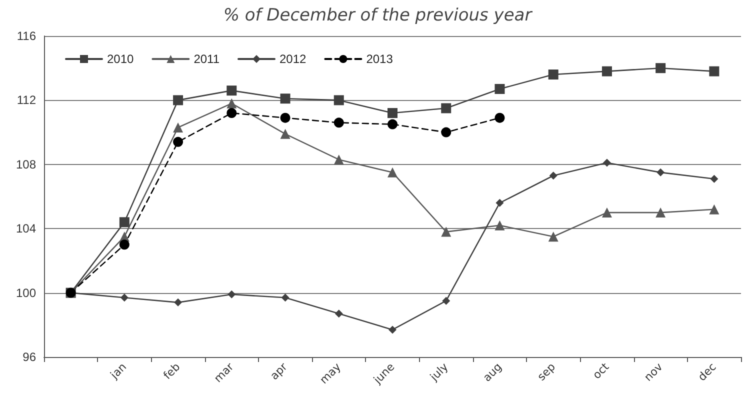 This screenshot has width=755, height=405. What do you see at coordinates (26, 36) in the screenshot?
I see `y-tick-label: 116` at bounding box center [26, 36].